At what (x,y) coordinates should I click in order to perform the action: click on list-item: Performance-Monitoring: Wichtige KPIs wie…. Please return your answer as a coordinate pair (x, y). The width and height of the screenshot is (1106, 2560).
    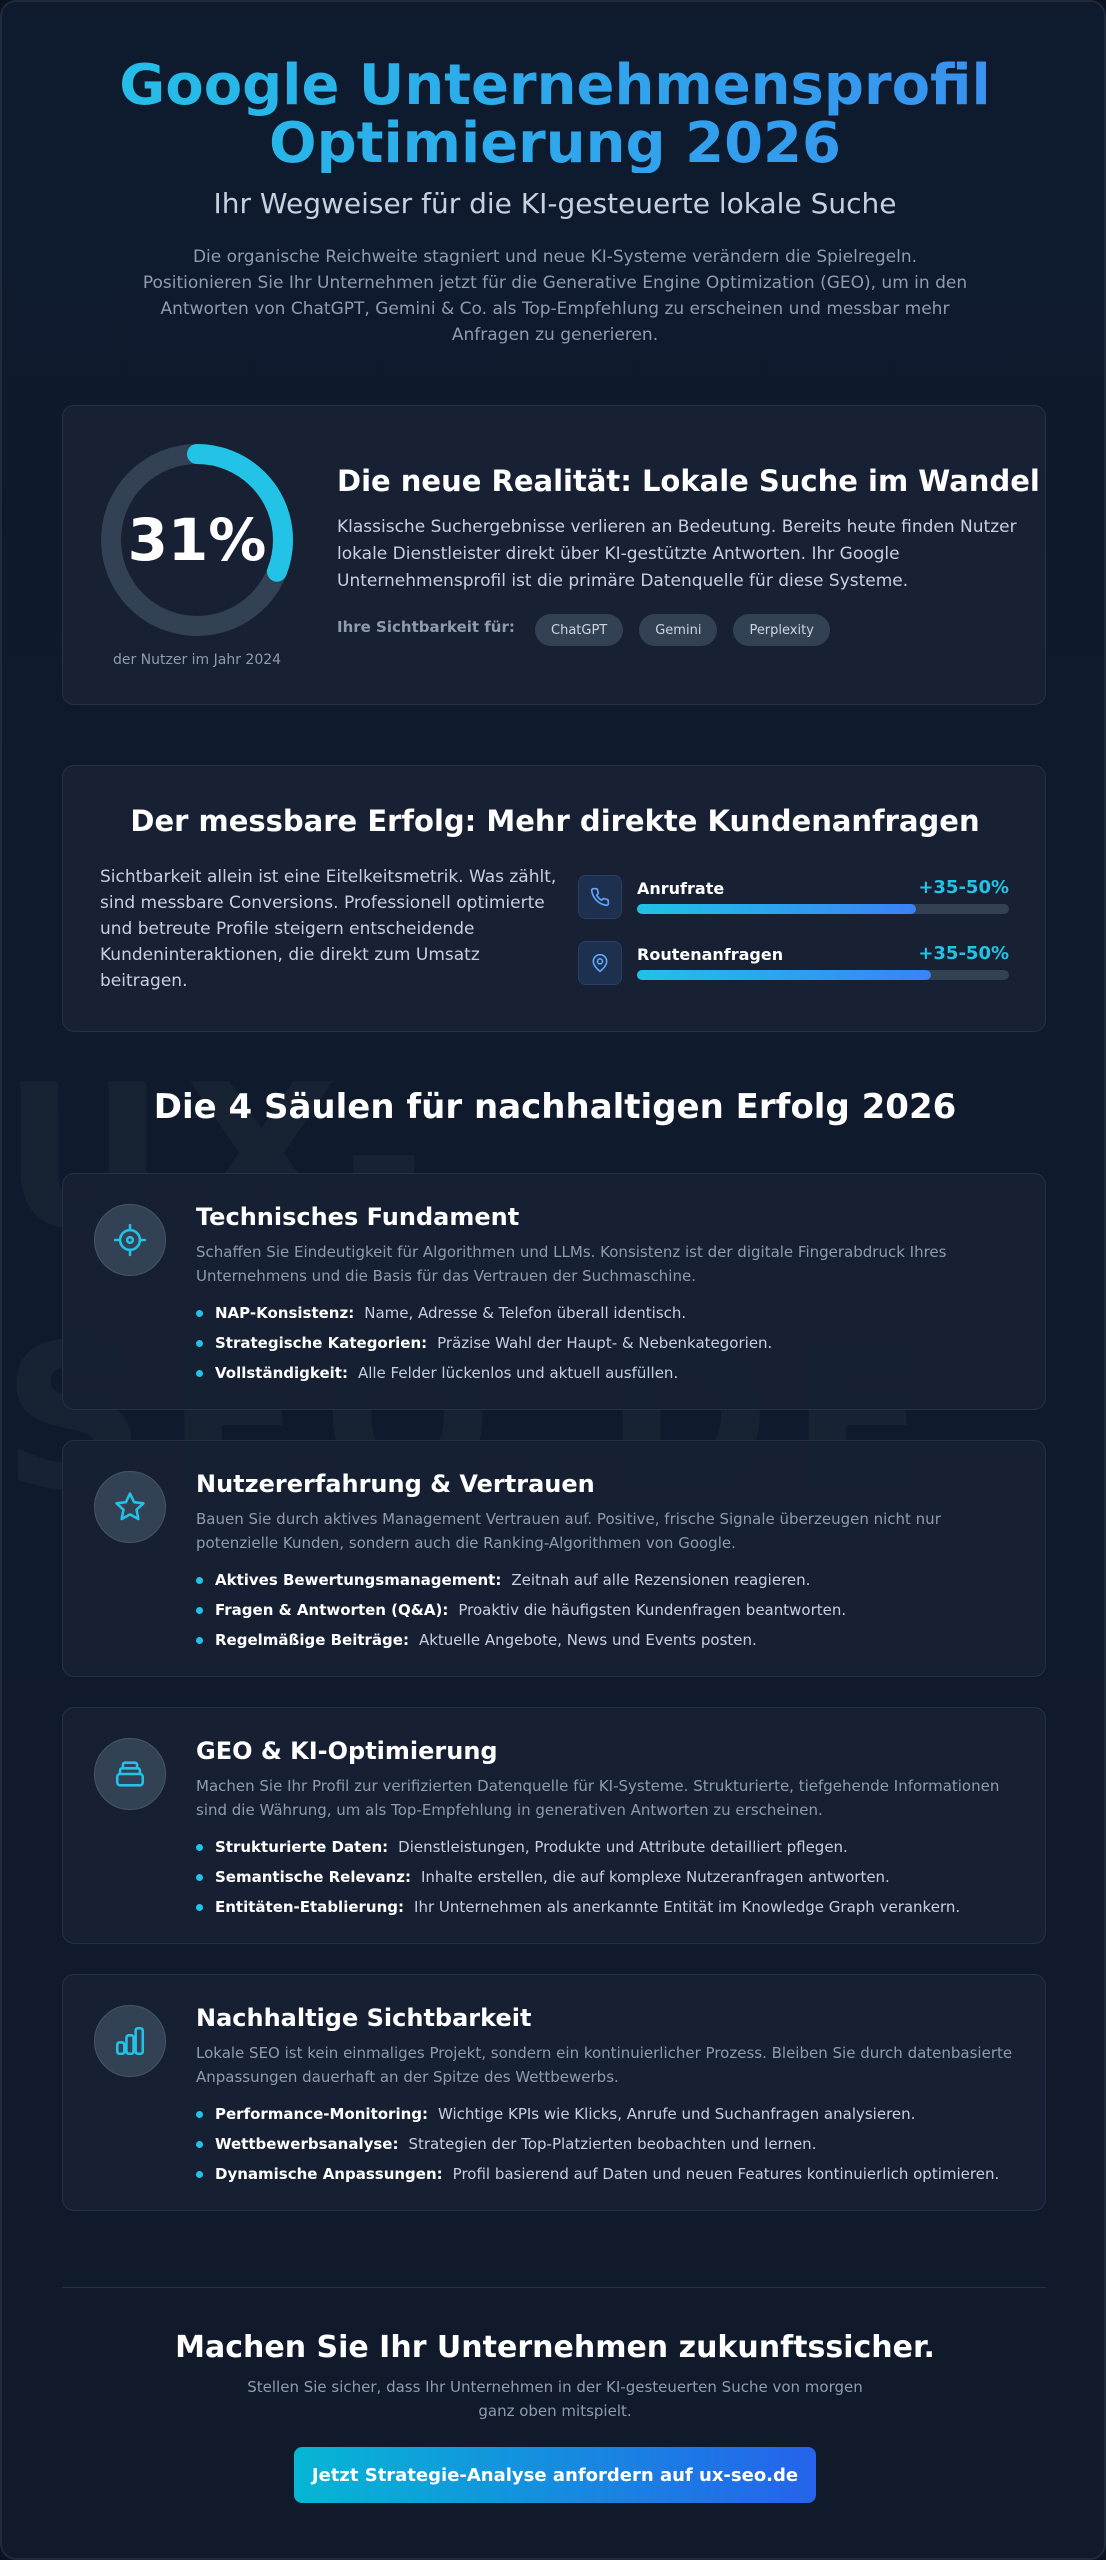
    Looking at the image, I should click on (597, 2114).